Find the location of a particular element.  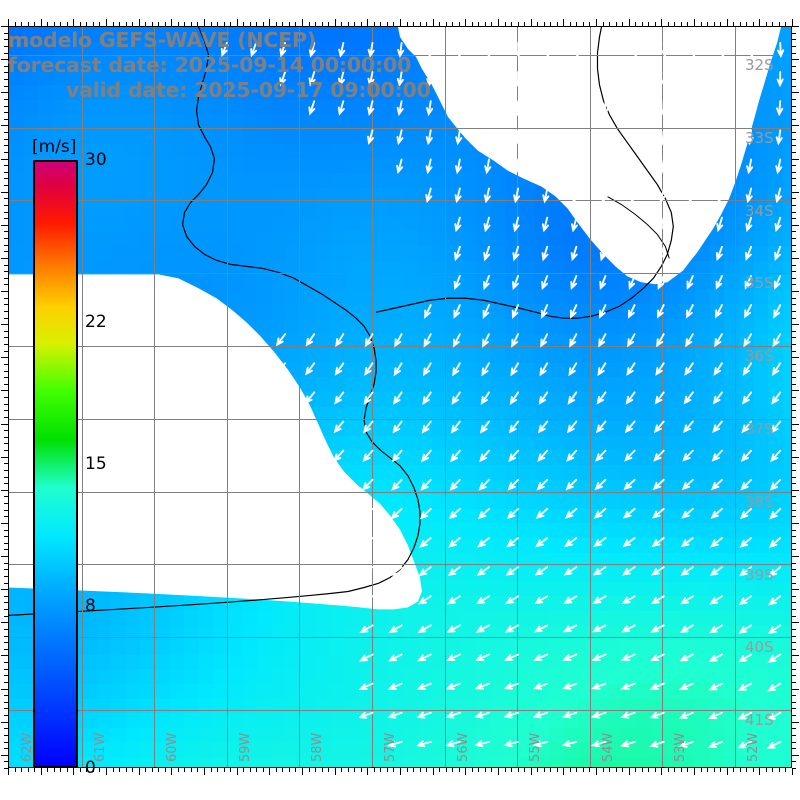

axis-ticks-top is located at coordinates (400, 22).